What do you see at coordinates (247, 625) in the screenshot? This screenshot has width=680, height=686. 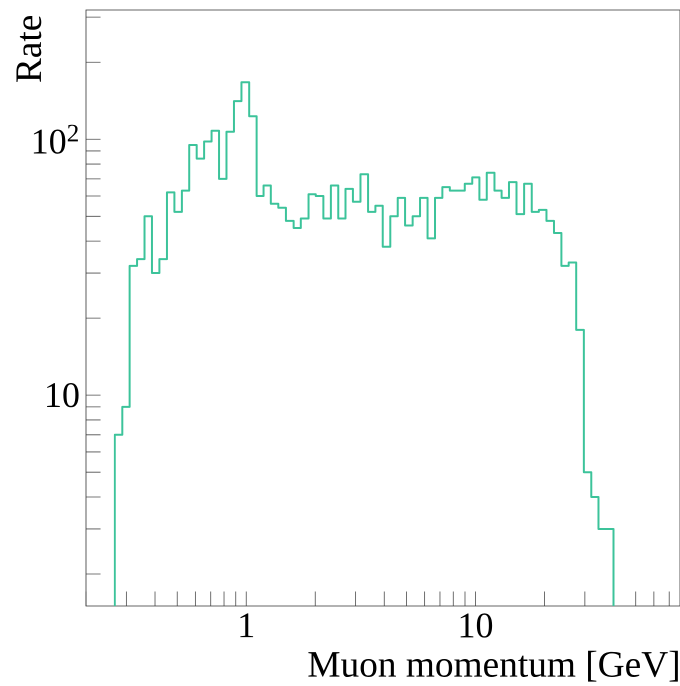 I see `x-tick-label: 1` at bounding box center [247, 625].